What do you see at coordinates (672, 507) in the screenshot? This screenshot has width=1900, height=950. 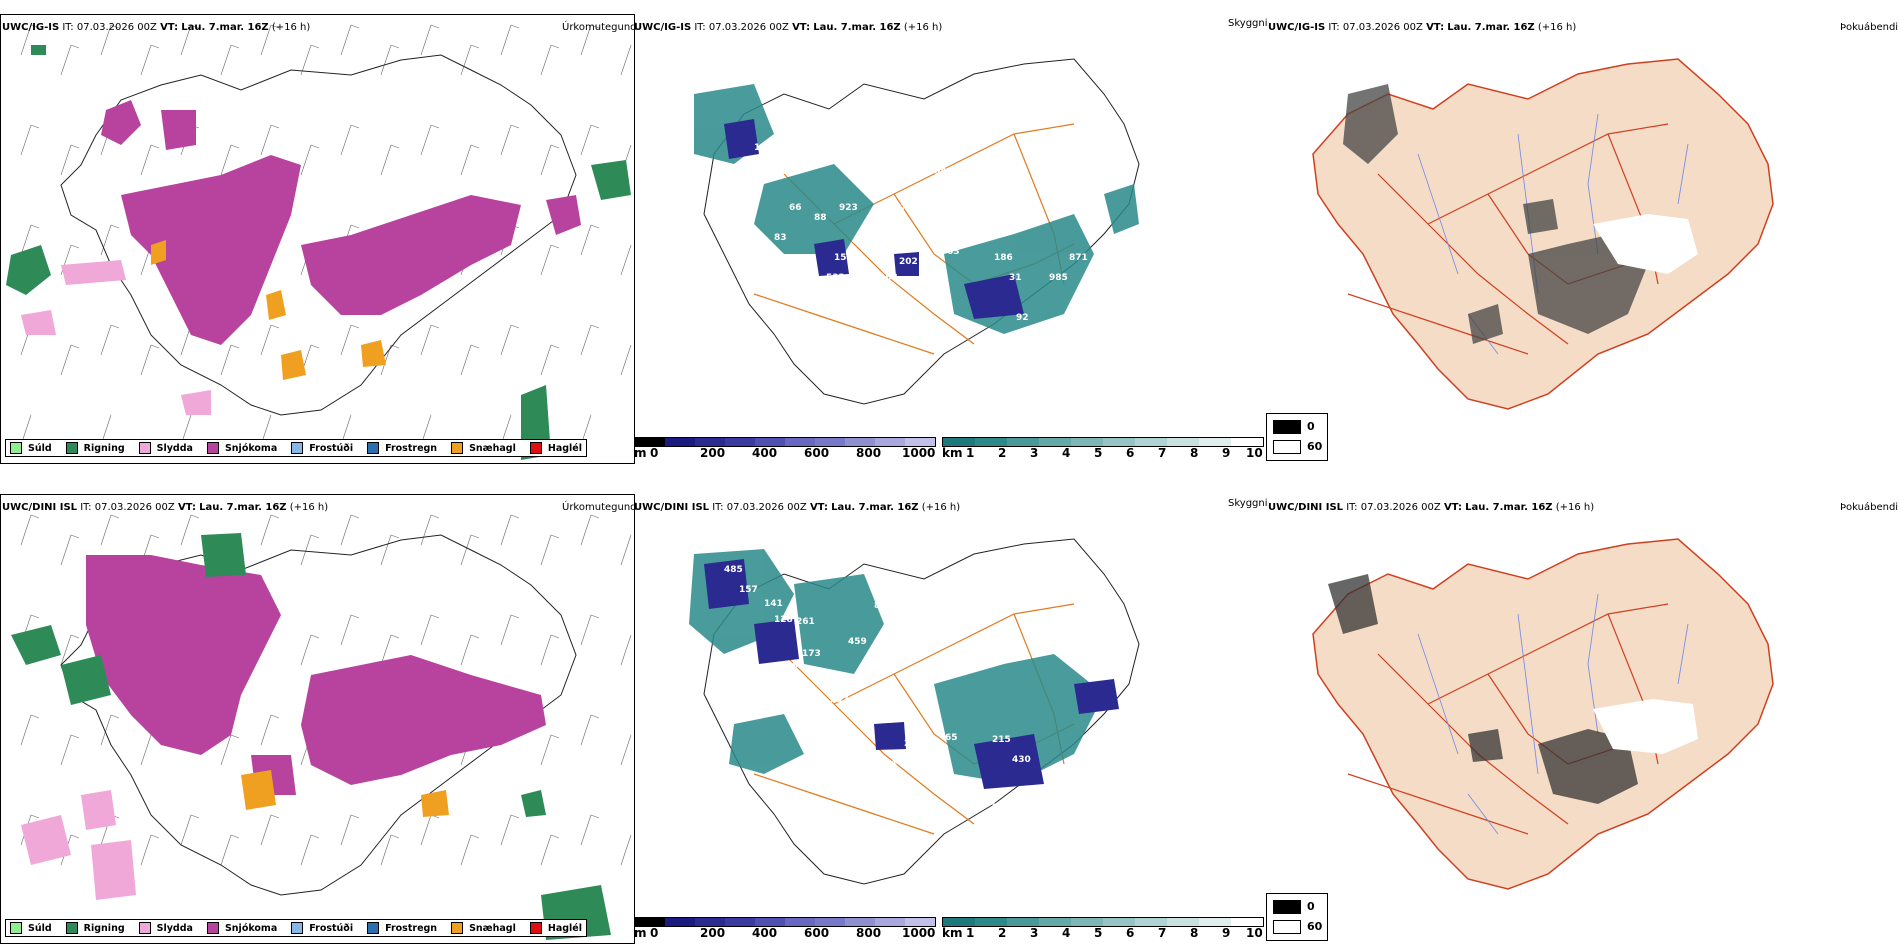 I see `model-name: UWC/DINI ISL` at bounding box center [672, 507].